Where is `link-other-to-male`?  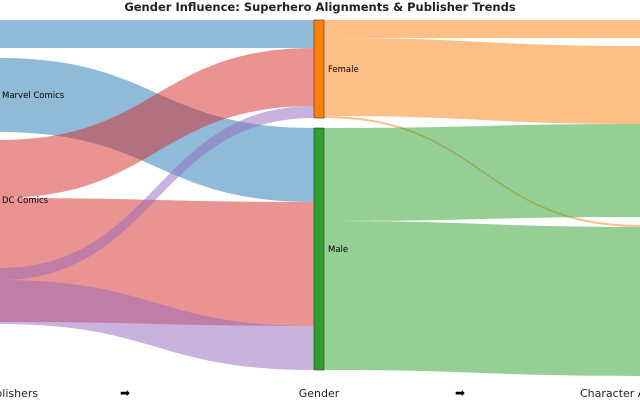
link-other-to-male is located at coordinates (157, 325).